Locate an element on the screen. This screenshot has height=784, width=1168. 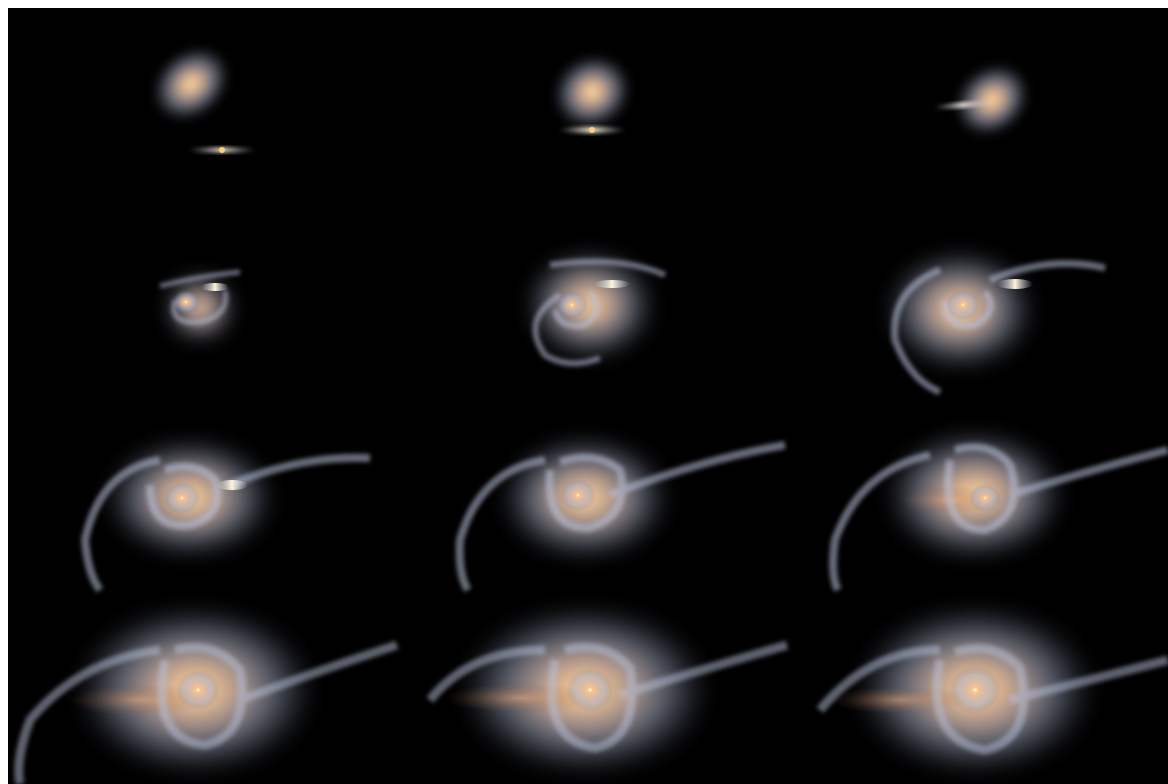
galaxy-halo is located at coordinates (590, 305).